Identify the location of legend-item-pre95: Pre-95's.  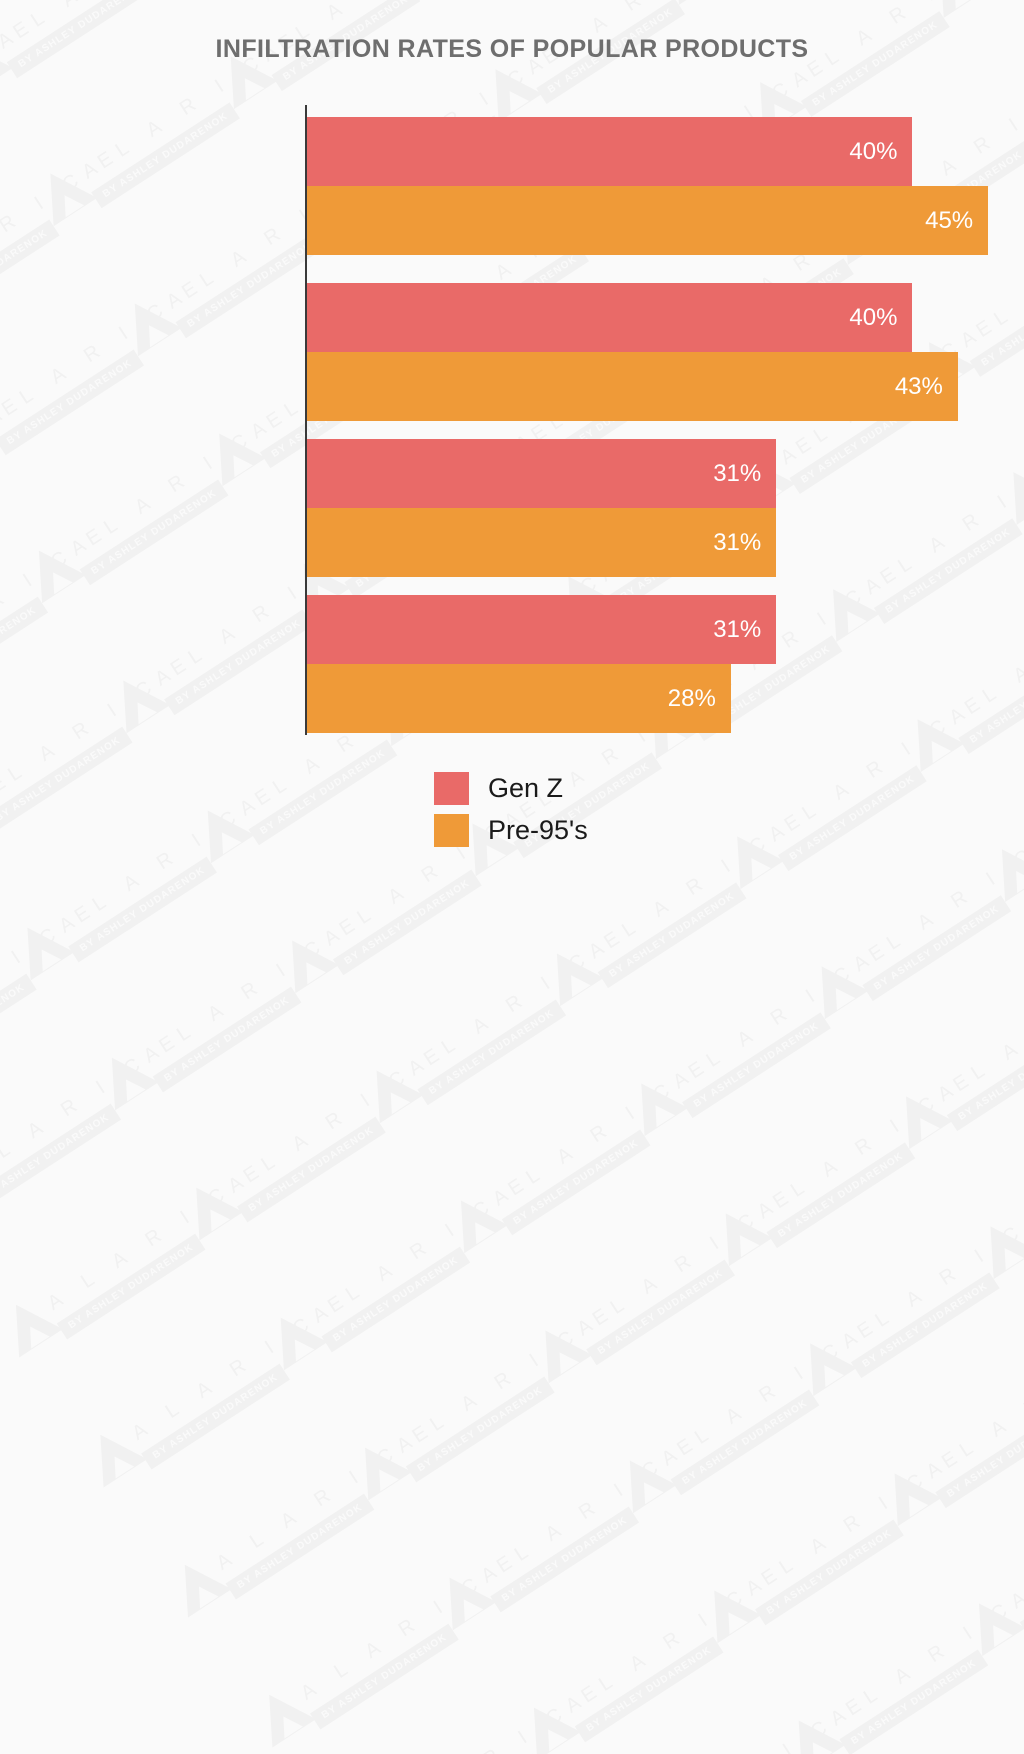
(511, 830).